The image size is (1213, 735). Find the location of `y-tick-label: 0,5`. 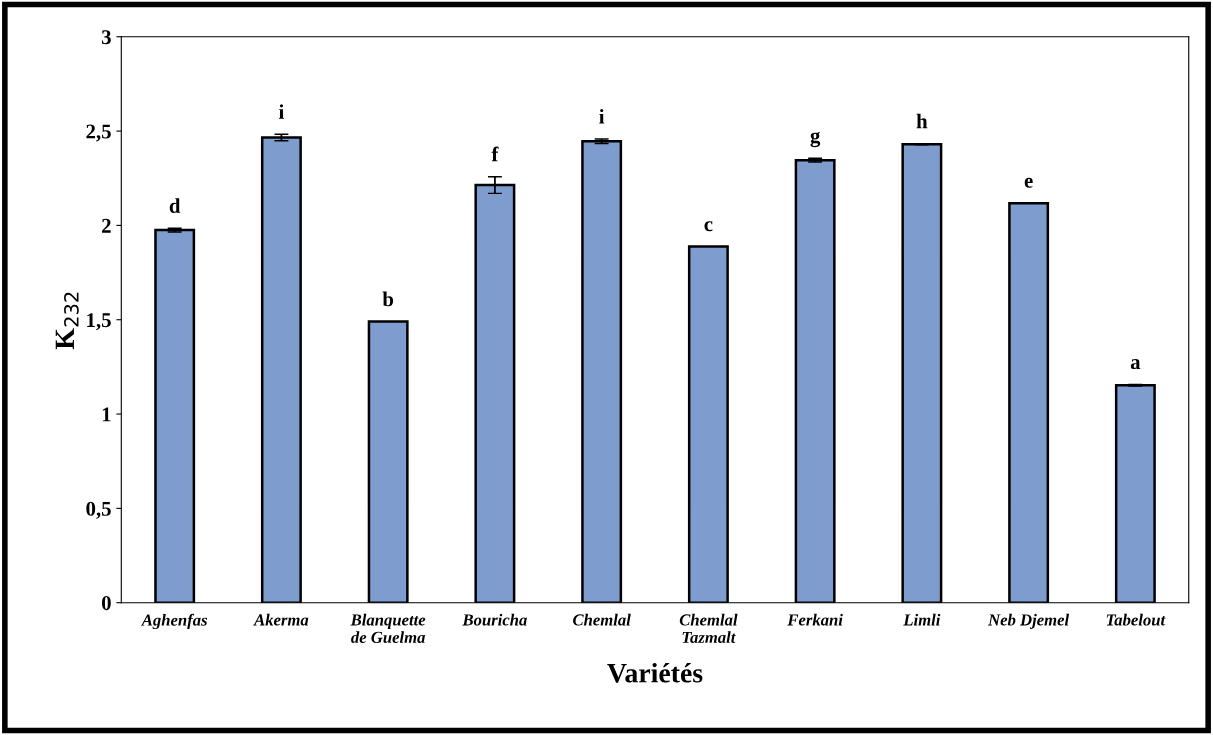

y-tick-label: 0,5 is located at coordinates (98, 510).